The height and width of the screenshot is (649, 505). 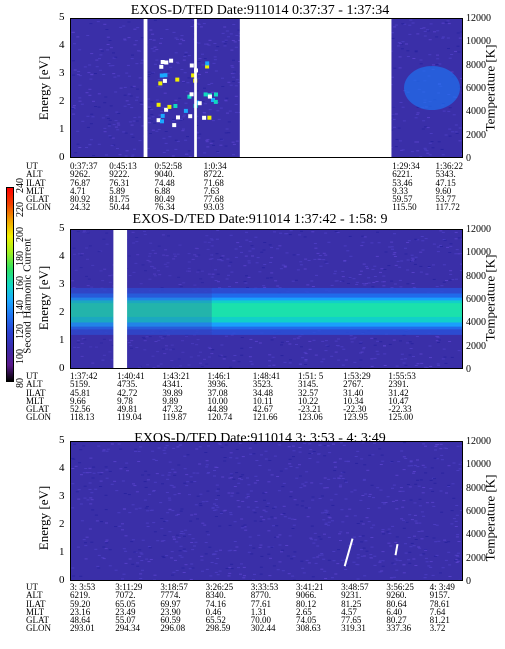 I want to click on table-cell: 4735., so click(x=127, y=384).